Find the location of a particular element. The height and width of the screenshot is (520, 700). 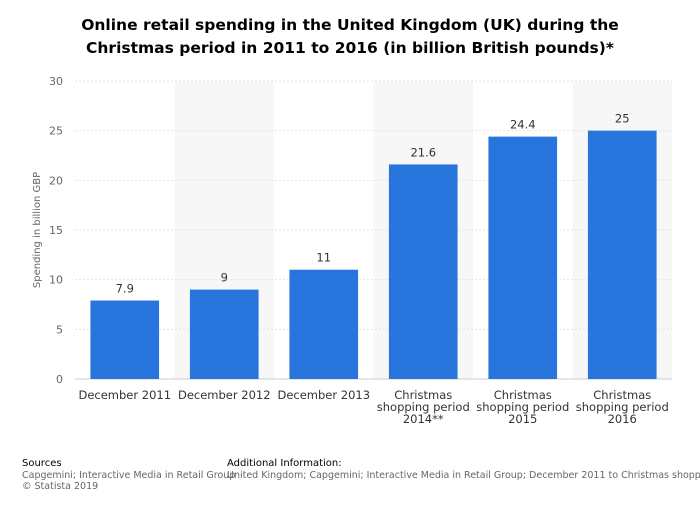

x-tick-label: December 2012 is located at coordinates (224, 395).